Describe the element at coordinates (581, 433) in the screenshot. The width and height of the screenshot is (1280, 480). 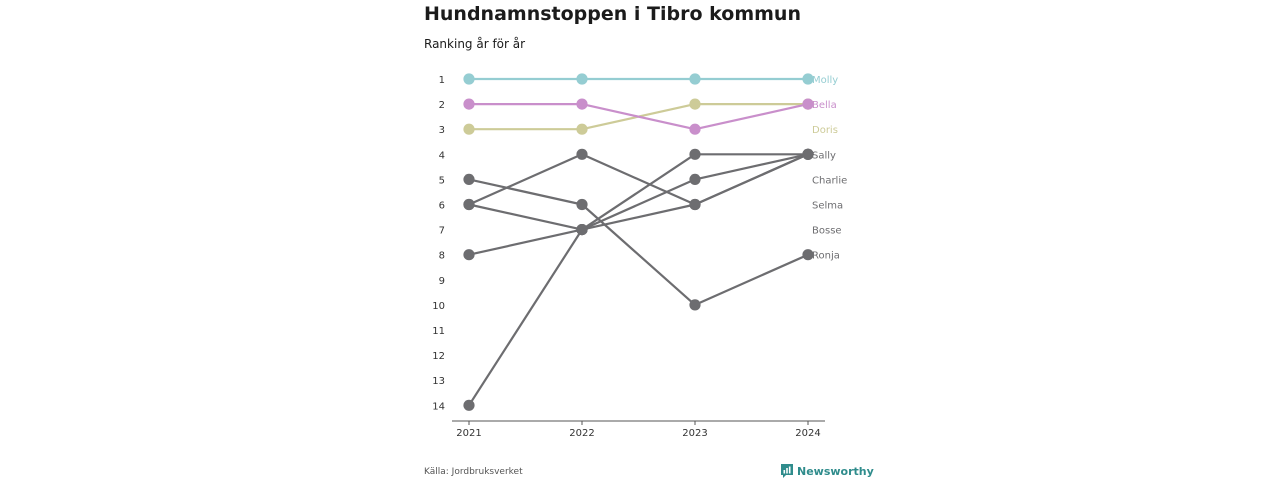
I see `x-tick-label: 2022` at that location.